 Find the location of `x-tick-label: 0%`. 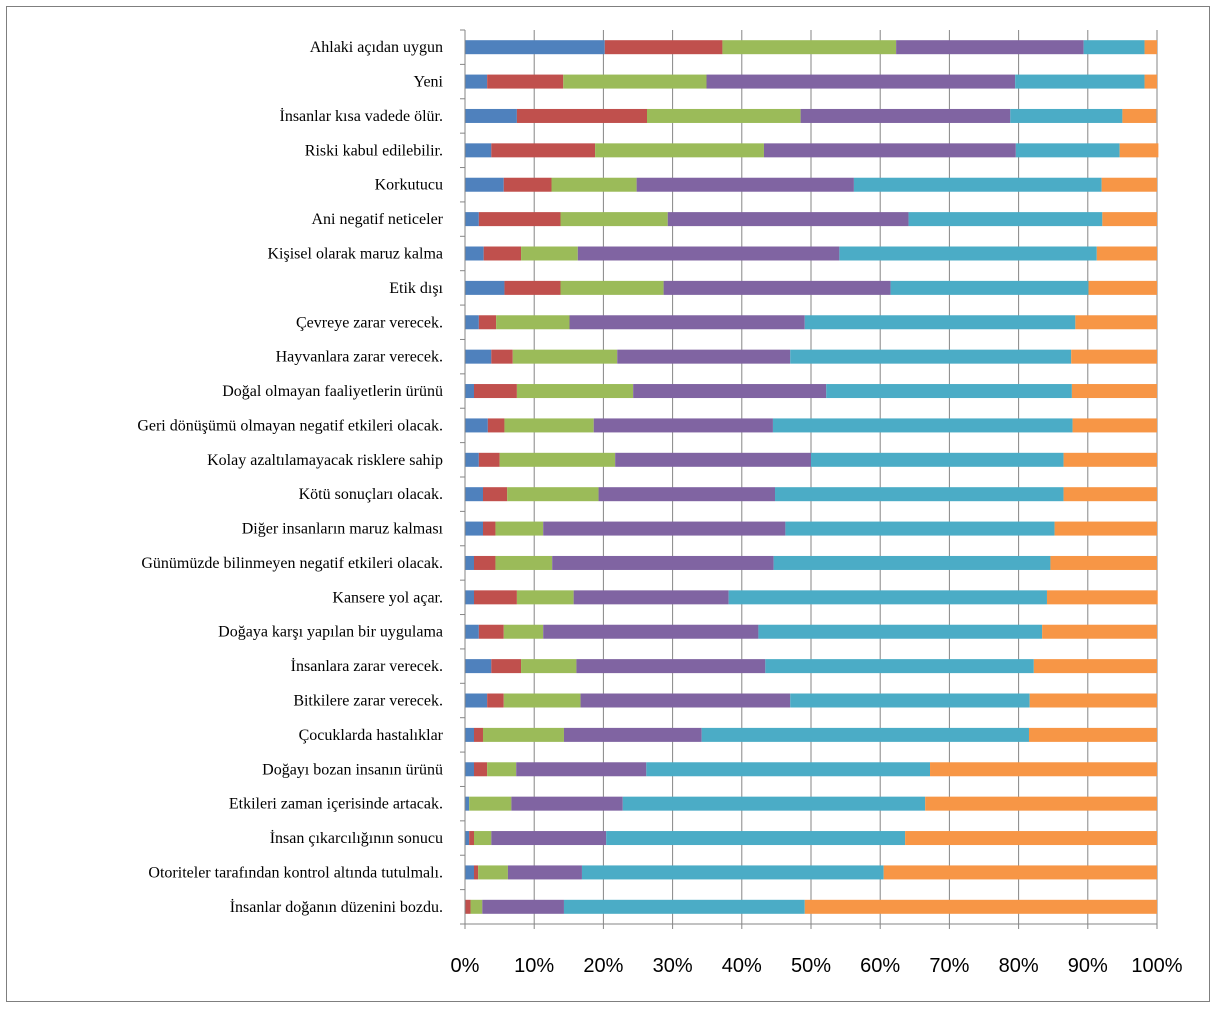

x-tick-label: 0% is located at coordinates (465, 966).